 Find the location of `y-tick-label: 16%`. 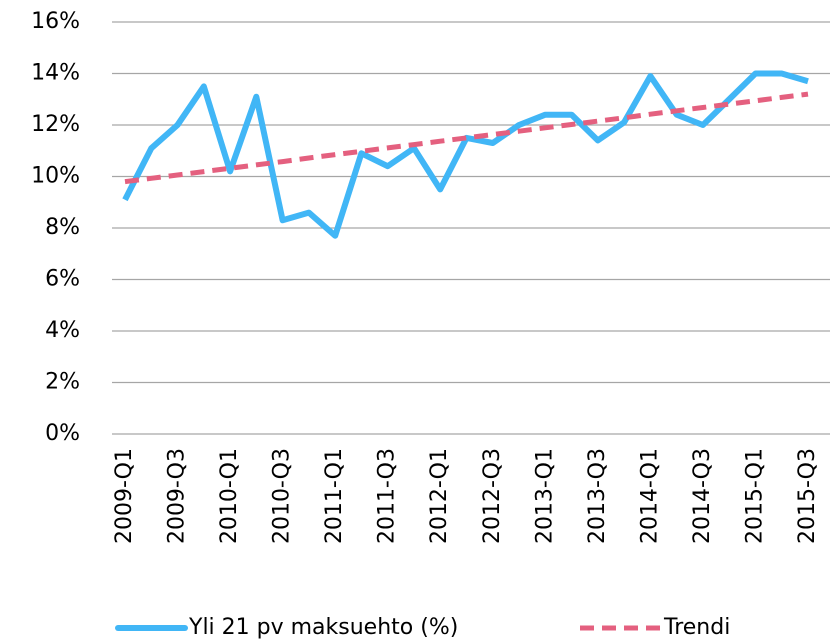

y-tick-label: 16% is located at coordinates (55, 21).